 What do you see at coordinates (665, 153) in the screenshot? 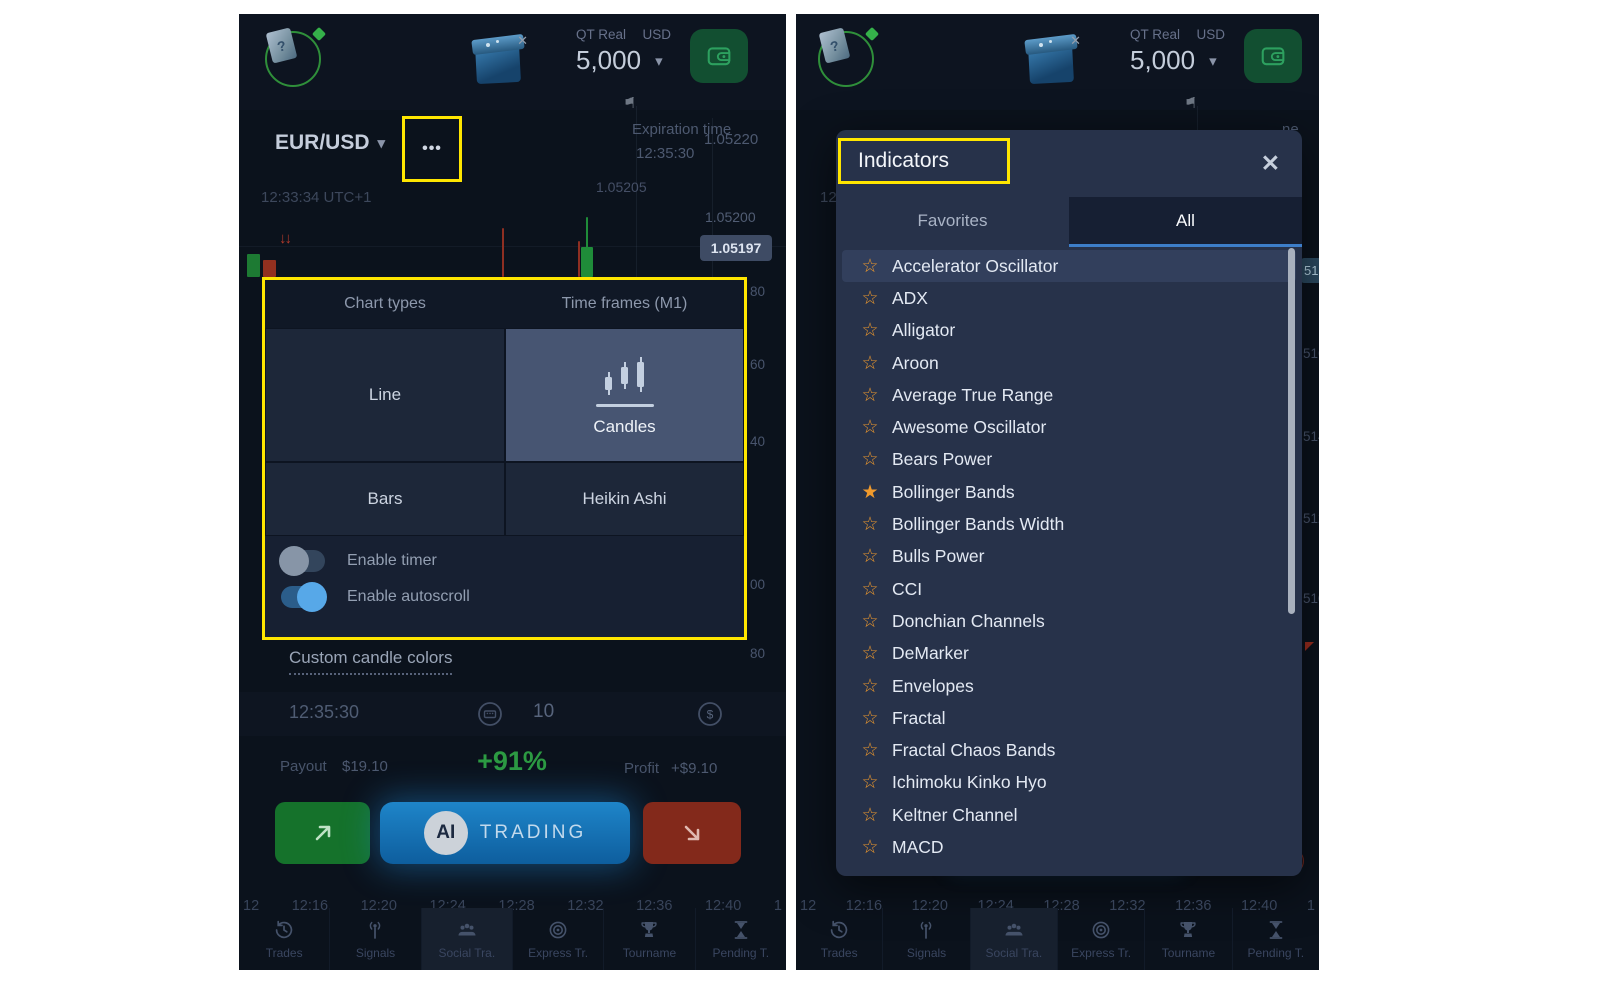
I see `expiration-time: 12:35:30` at bounding box center [665, 153].